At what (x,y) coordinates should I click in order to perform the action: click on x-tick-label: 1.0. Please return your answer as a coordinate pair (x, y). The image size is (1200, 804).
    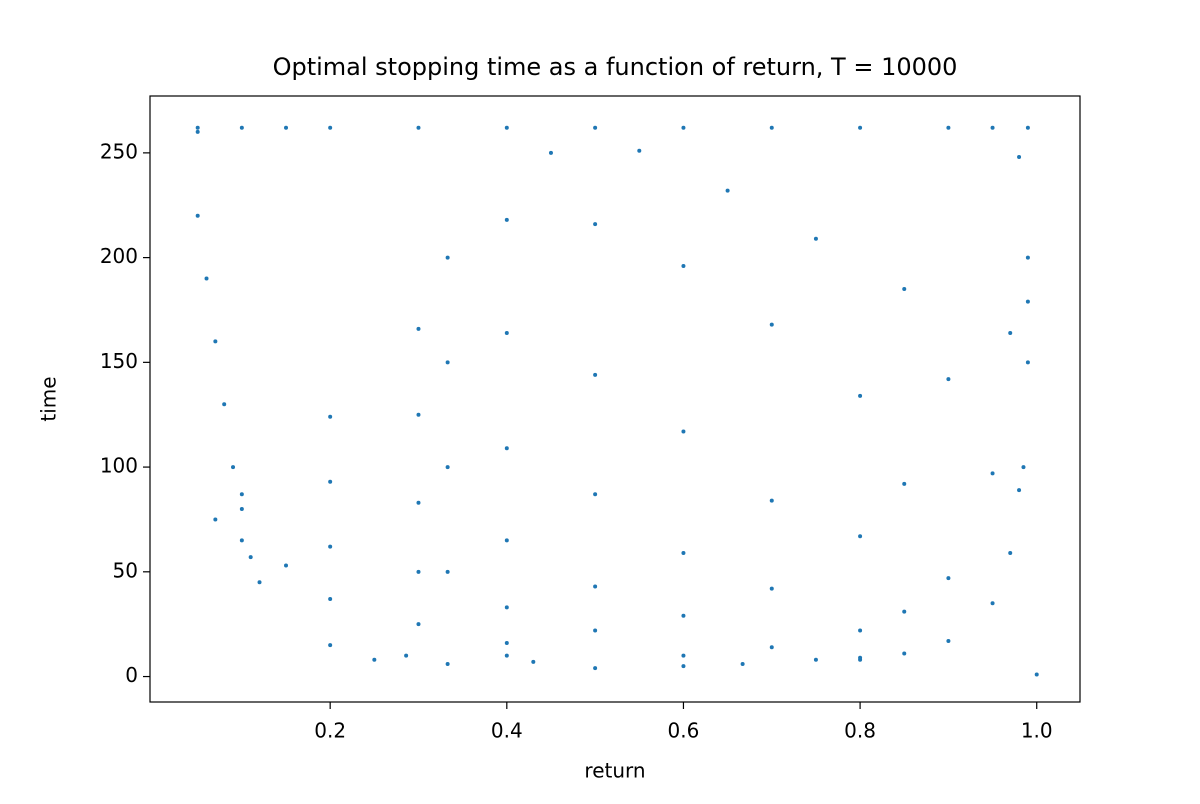
    Looking at the image, I should click on (1037, 731).